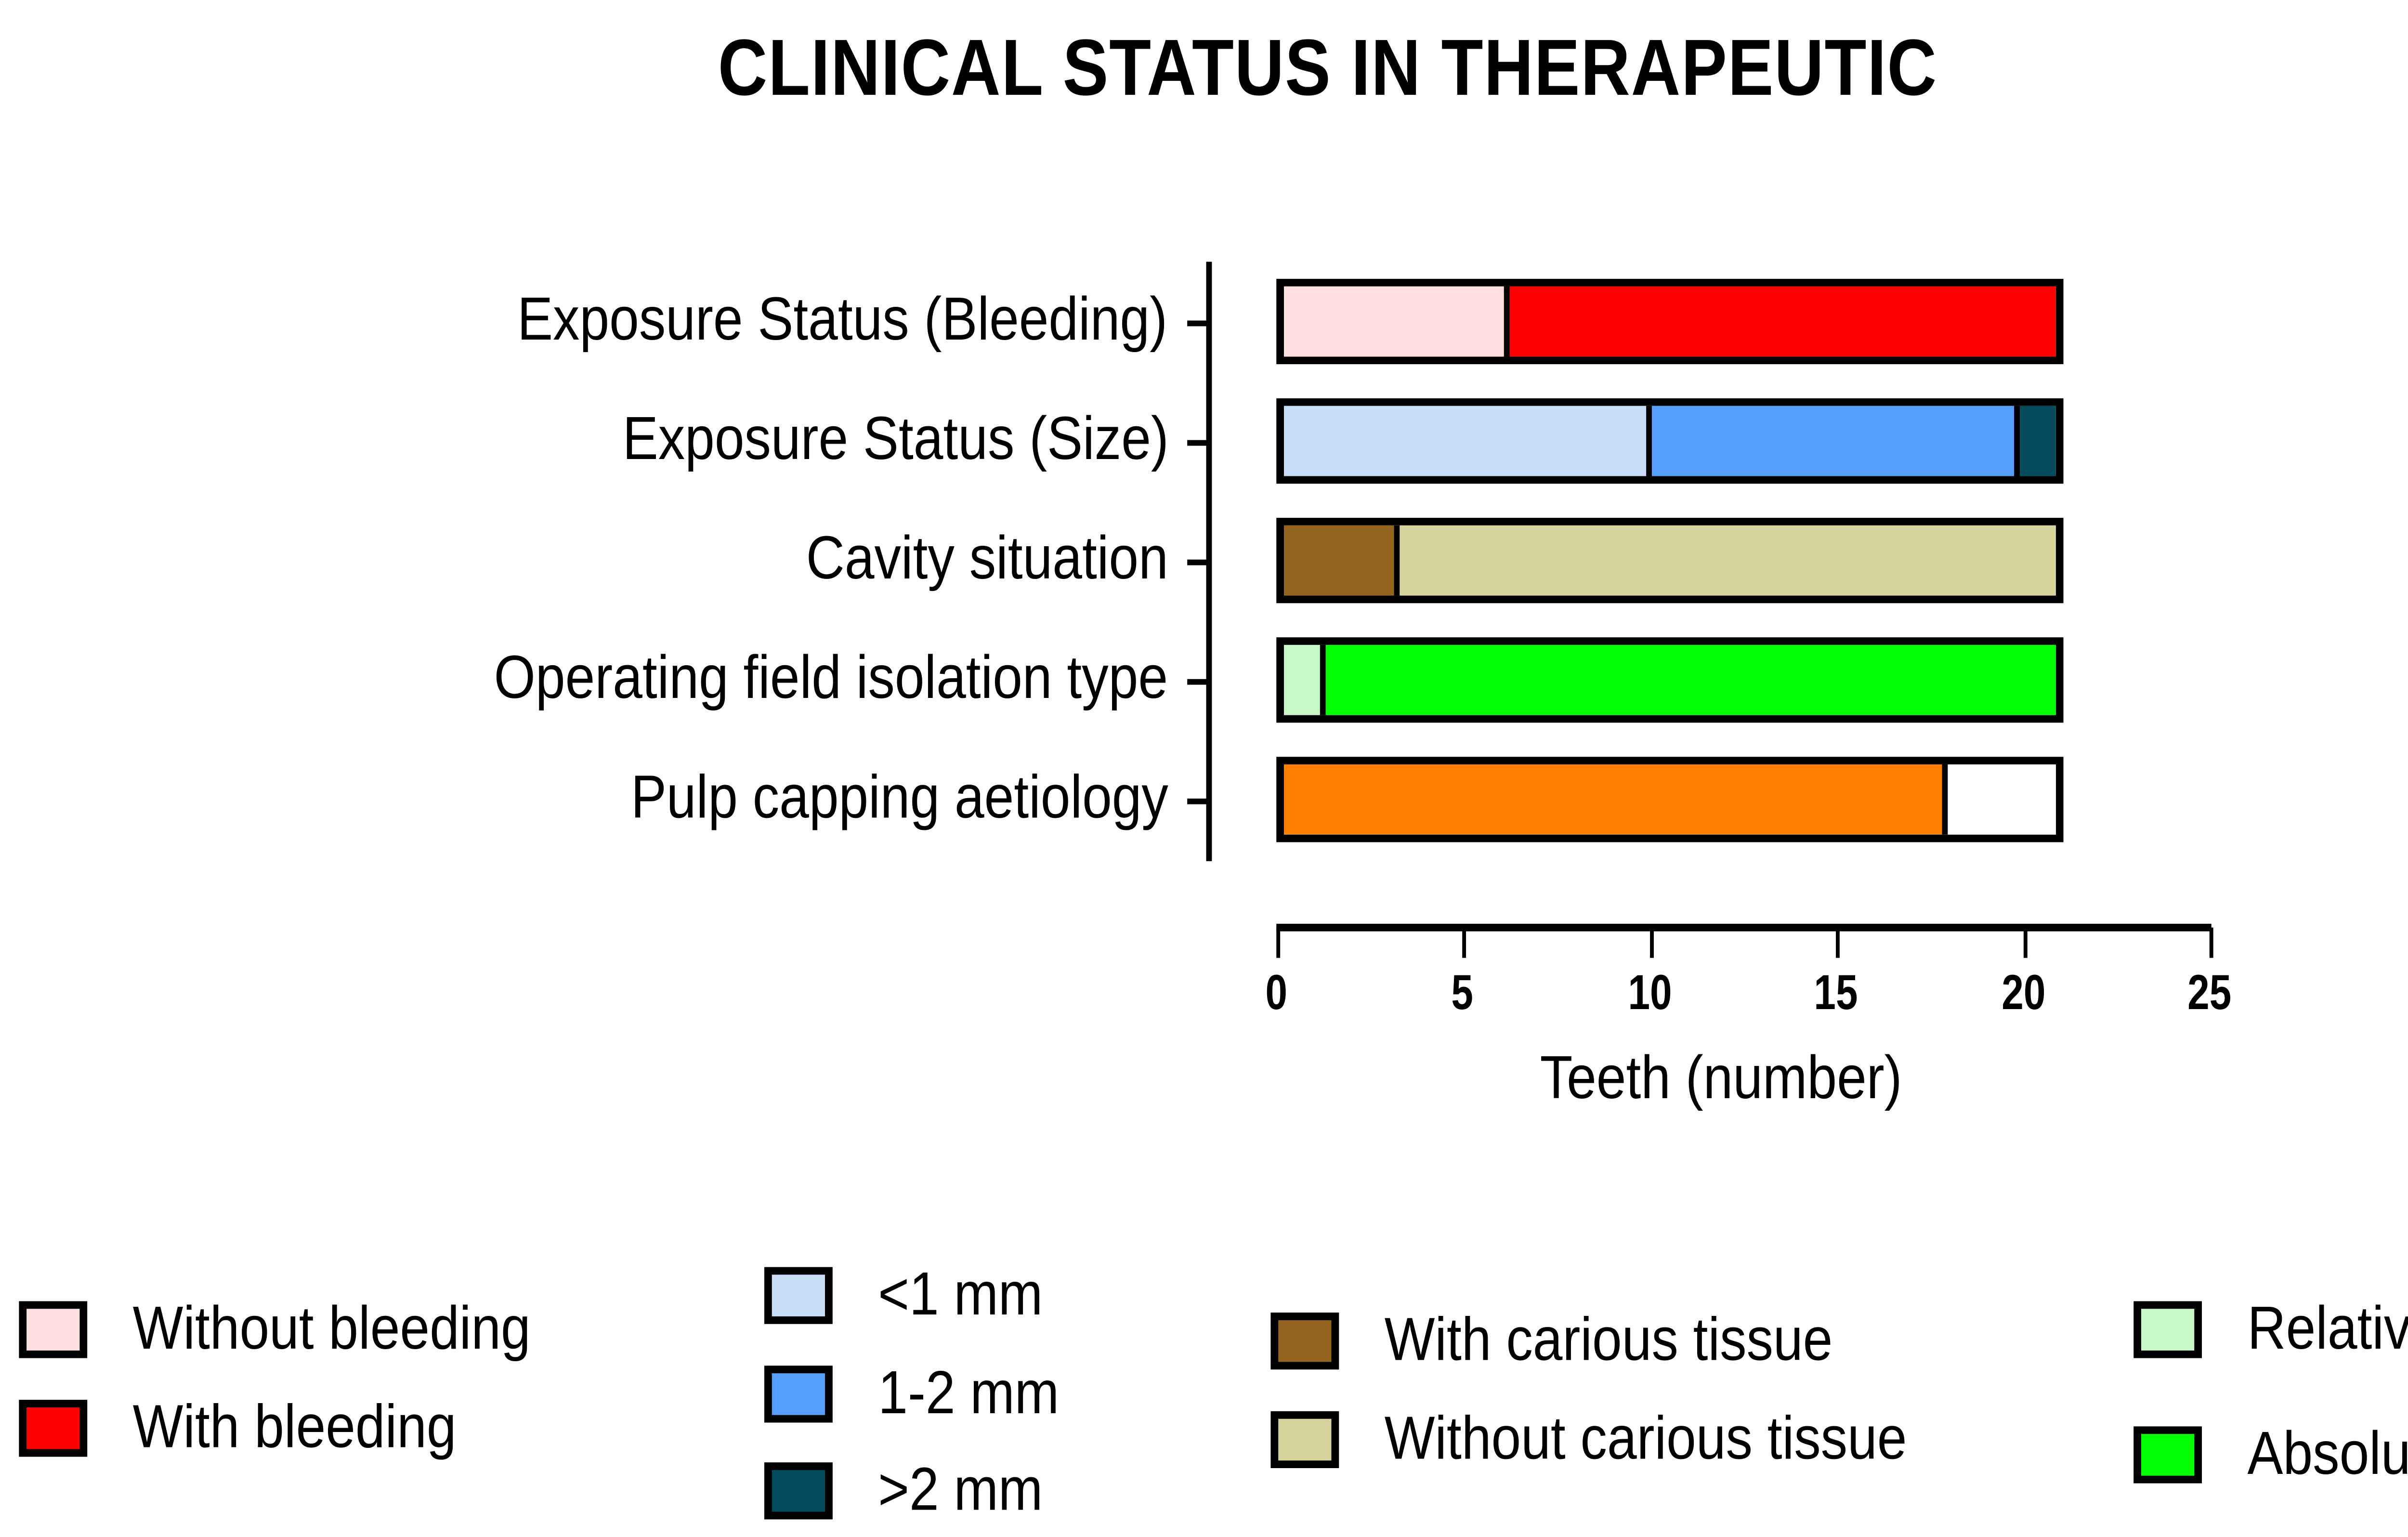 The height and width of the screenshot is (1537, 2408). I want to click on chart-title: CLINICAL STATUS IN THERAPEUTIC, so click(1327, 68).